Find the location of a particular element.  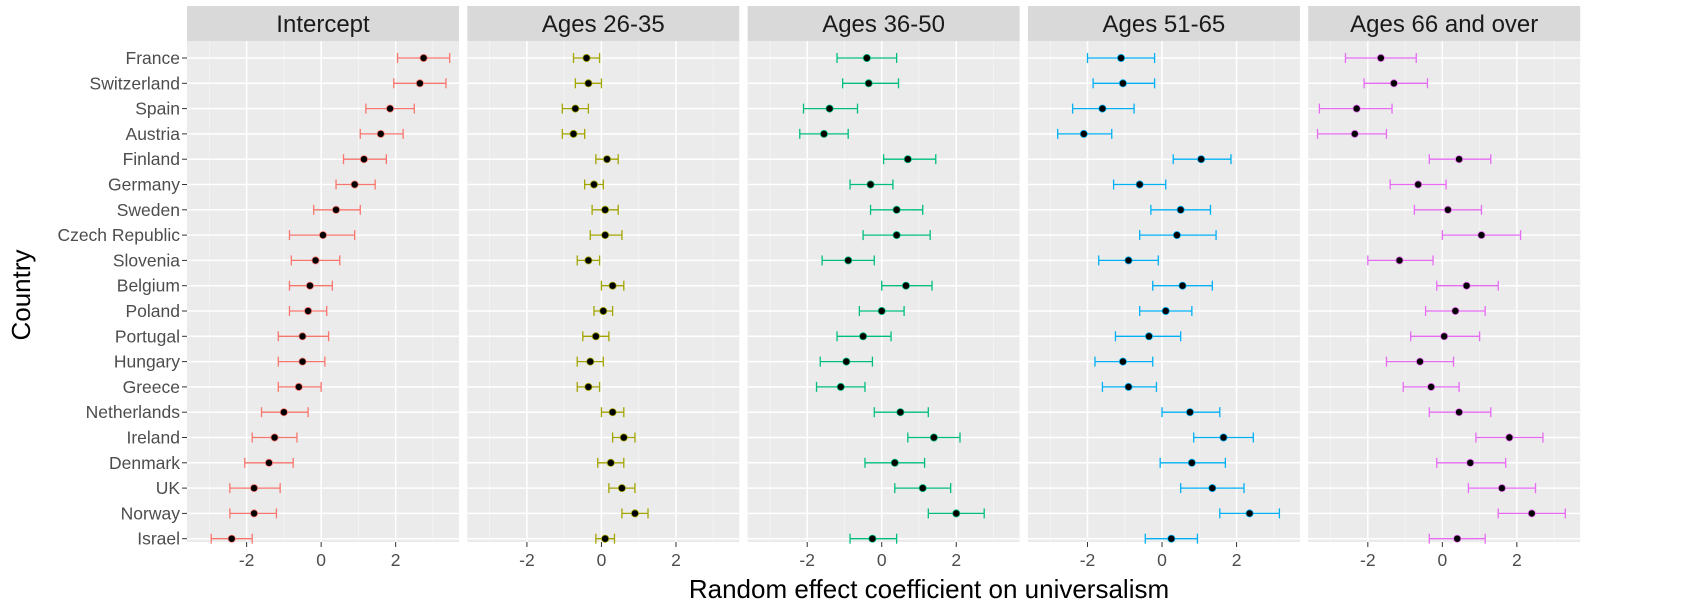

facet-panel: Ages 66 and over -2 0 2 is located at coordinates (1444, 288).